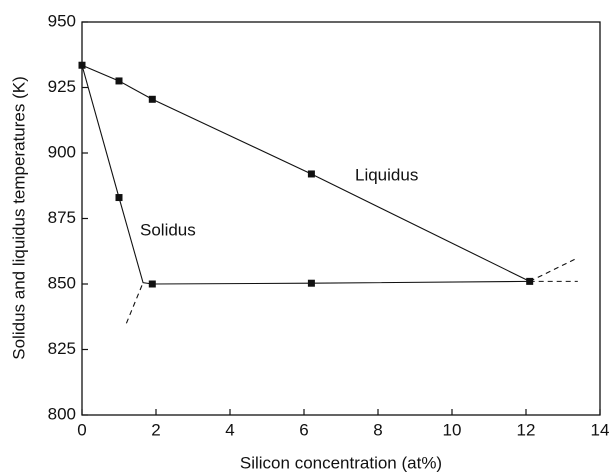 This screenshot has height=475, width=616. What do you see at coordinates (81, 429) in the screenshot?
I see `x-tick-label: 0` at bounding box center [81, 429].